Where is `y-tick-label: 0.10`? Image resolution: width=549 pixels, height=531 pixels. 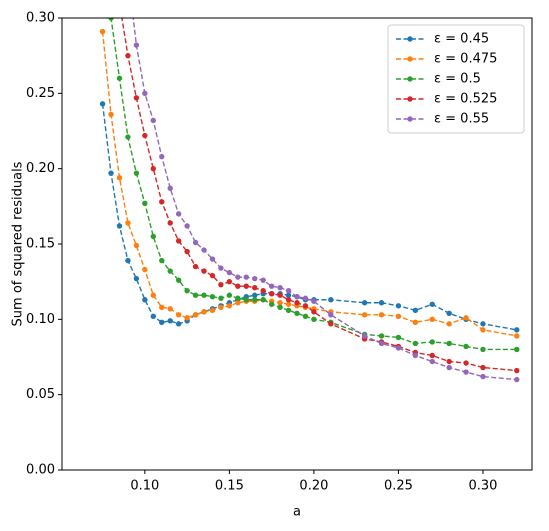
y-tick-label: 0.10 is located at coordinates (40, 319).